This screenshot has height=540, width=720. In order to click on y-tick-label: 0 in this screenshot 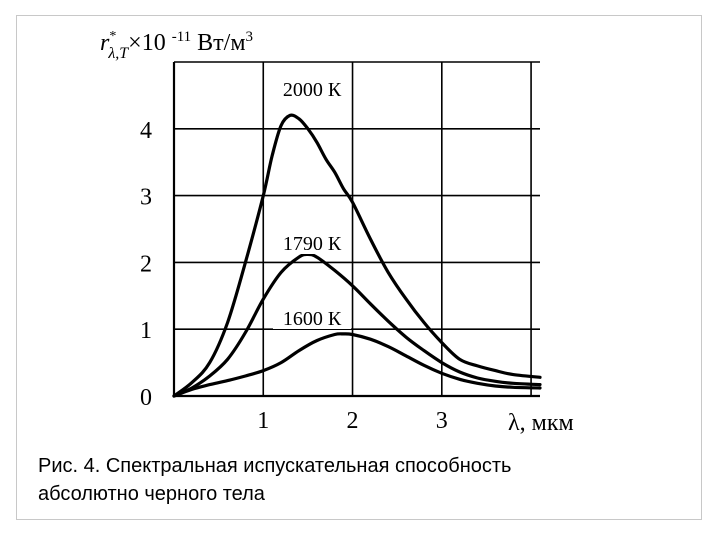, I will do `click(146, 398)`.